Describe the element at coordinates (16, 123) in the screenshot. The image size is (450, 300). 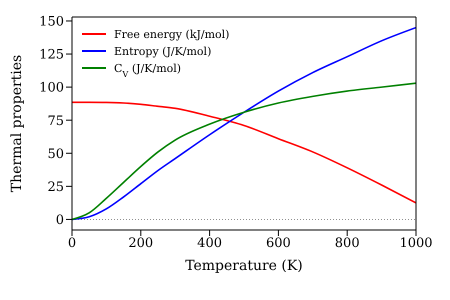
I see `y-axis-title: Thermal properties` at that location.